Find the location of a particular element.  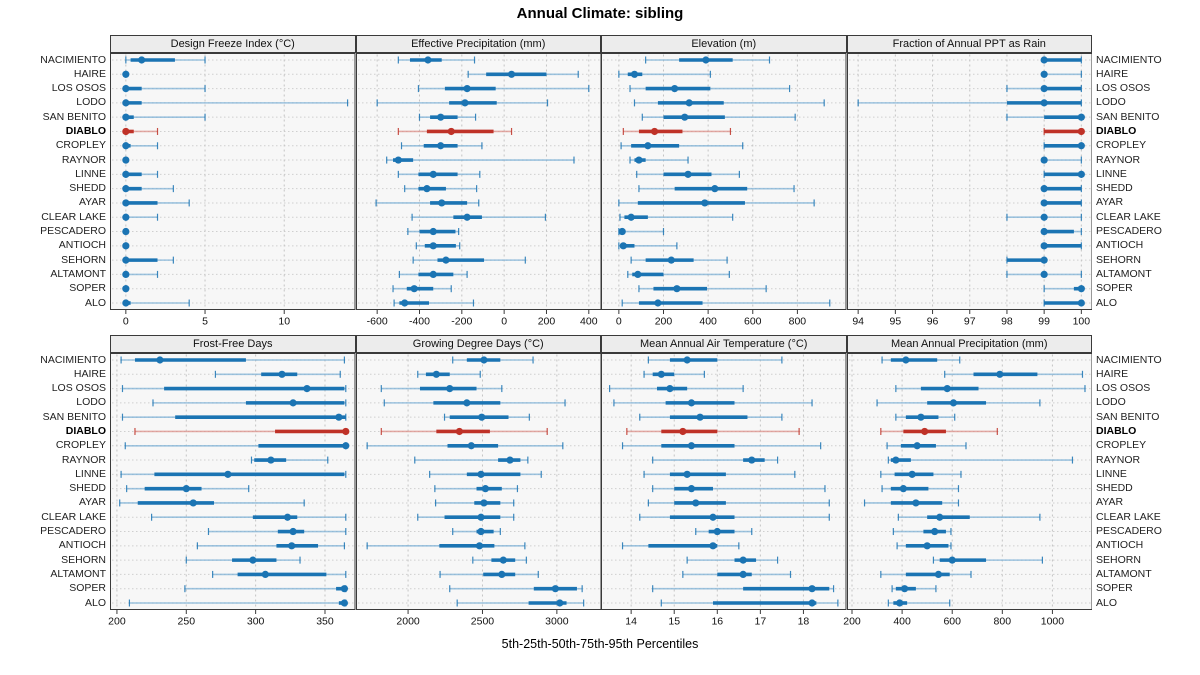

site-label-right-cropley: CROPLEY is located at coordinates (1121, 145).